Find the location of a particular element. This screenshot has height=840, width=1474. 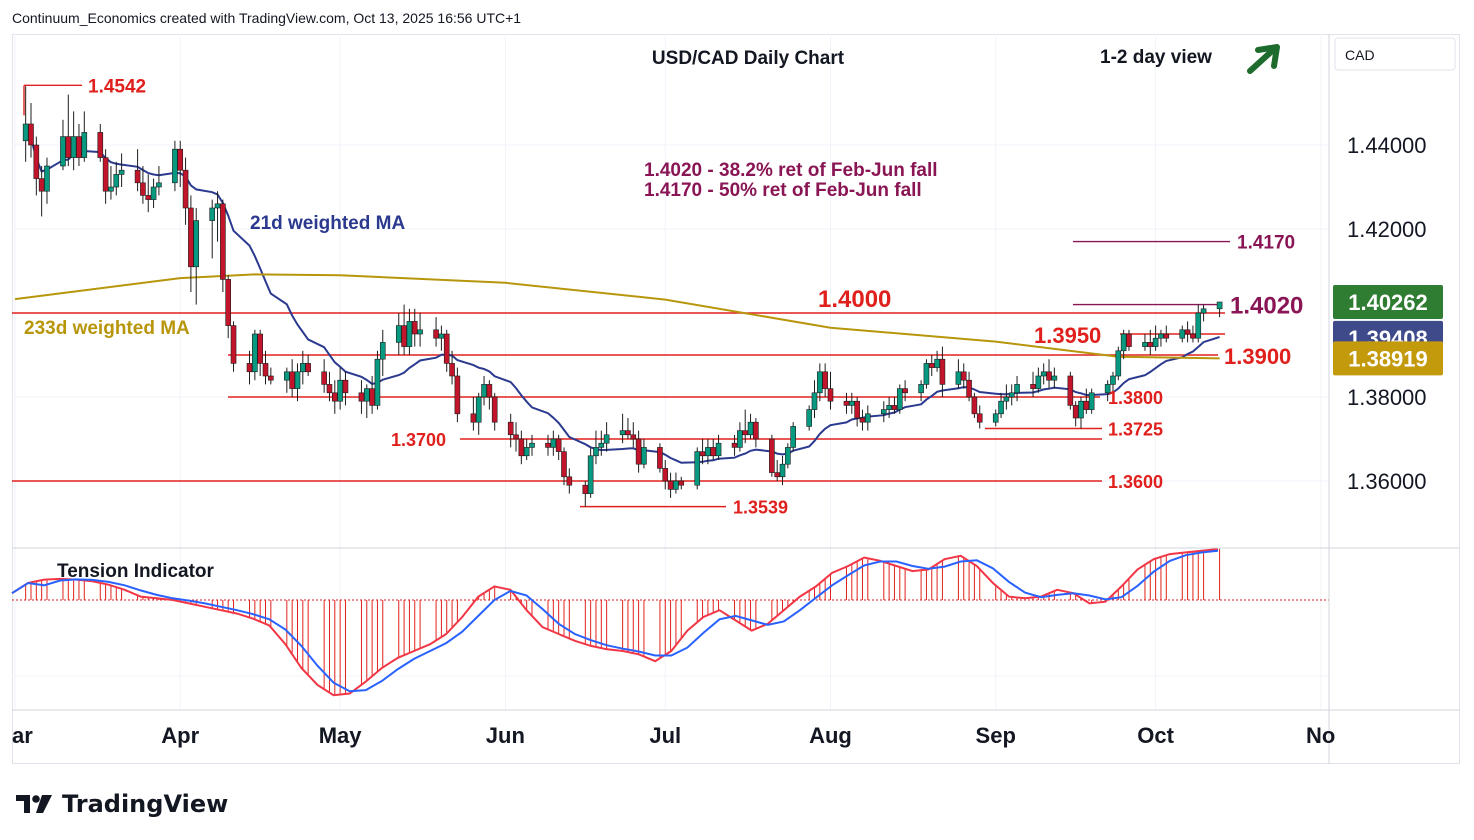

x-tick-label: Sep is located at coordinates (996, 735).